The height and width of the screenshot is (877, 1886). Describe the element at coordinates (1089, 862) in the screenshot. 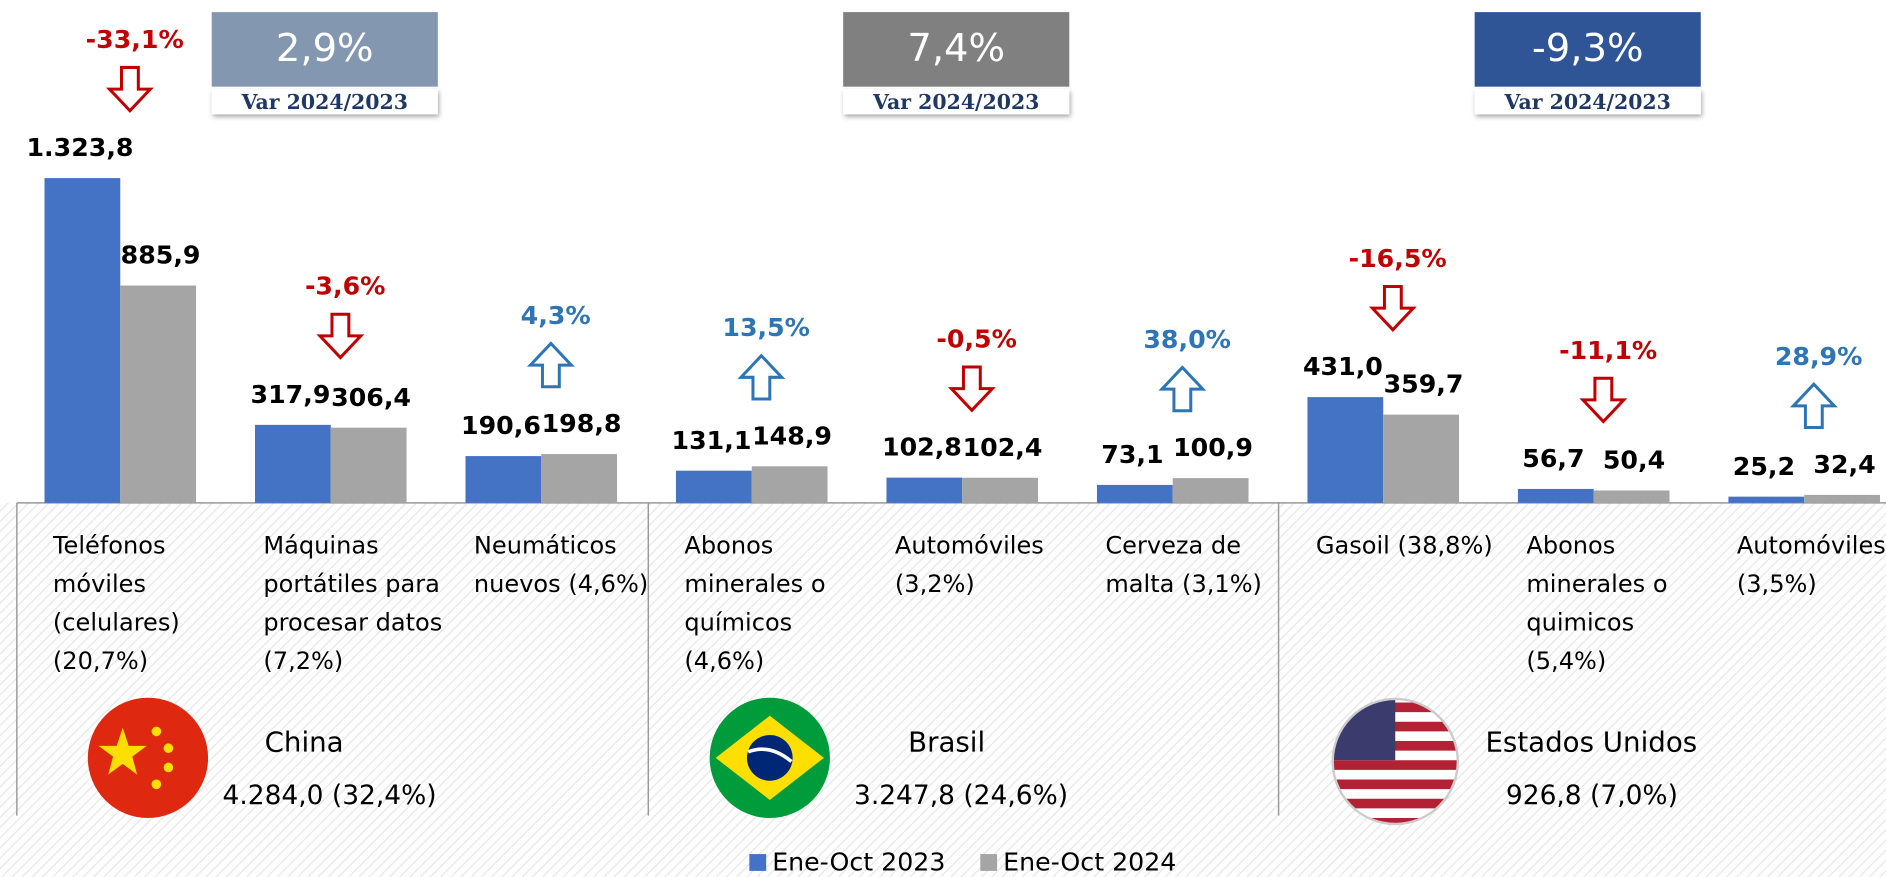

I see `legend-label: Ene-Oct 2024` at that location.